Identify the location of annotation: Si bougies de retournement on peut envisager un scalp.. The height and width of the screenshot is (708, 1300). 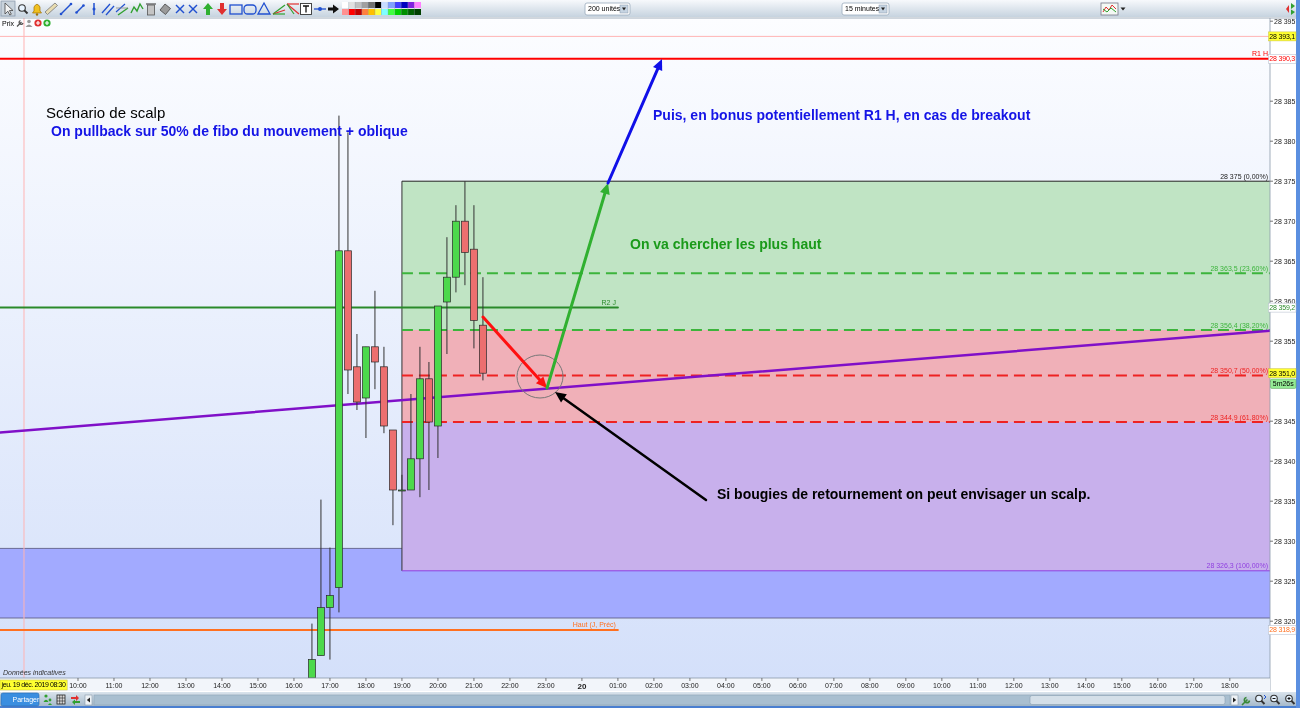
(904, 494).